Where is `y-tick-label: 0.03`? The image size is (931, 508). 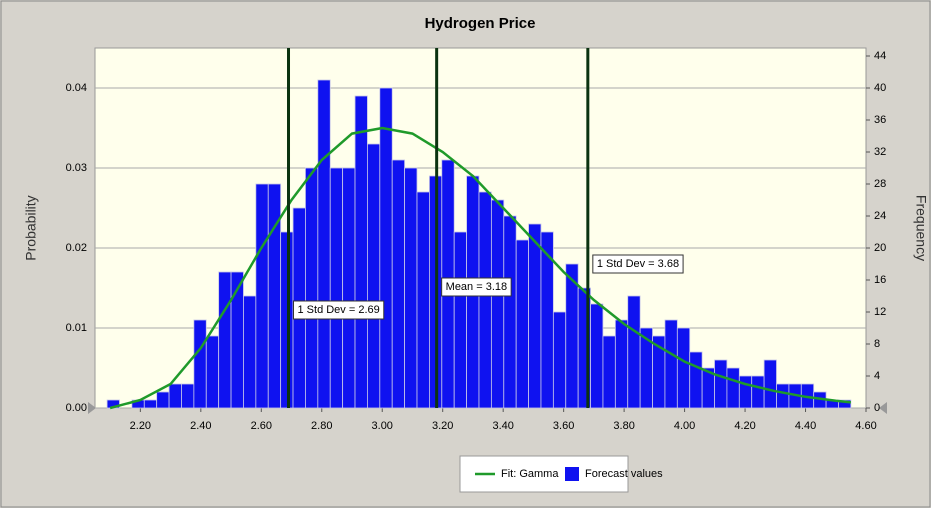 y-tick-label: 0.03 is located at coordinates (76, 168).